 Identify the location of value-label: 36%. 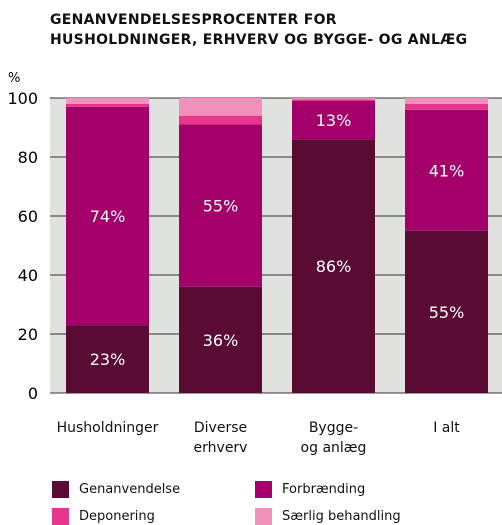
(221, 340).